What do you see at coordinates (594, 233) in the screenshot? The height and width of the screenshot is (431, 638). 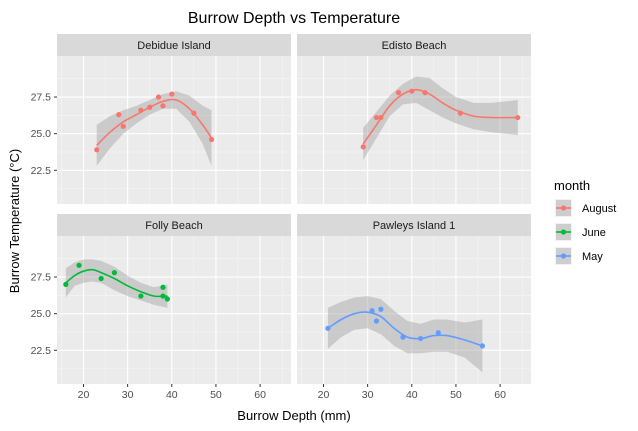 I see `legend-label: June` at bounding box center [594, 233].